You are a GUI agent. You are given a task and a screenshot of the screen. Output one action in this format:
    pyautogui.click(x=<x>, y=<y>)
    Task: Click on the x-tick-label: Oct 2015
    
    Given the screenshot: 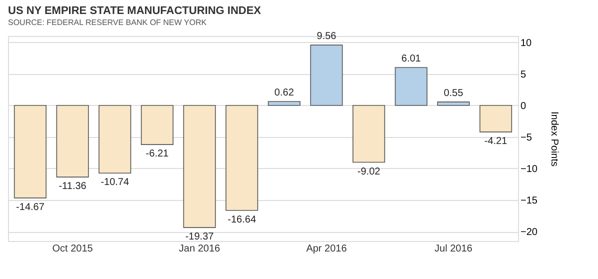 What is the action you would take?
    pyautogui.click(x=73, y=249)
    